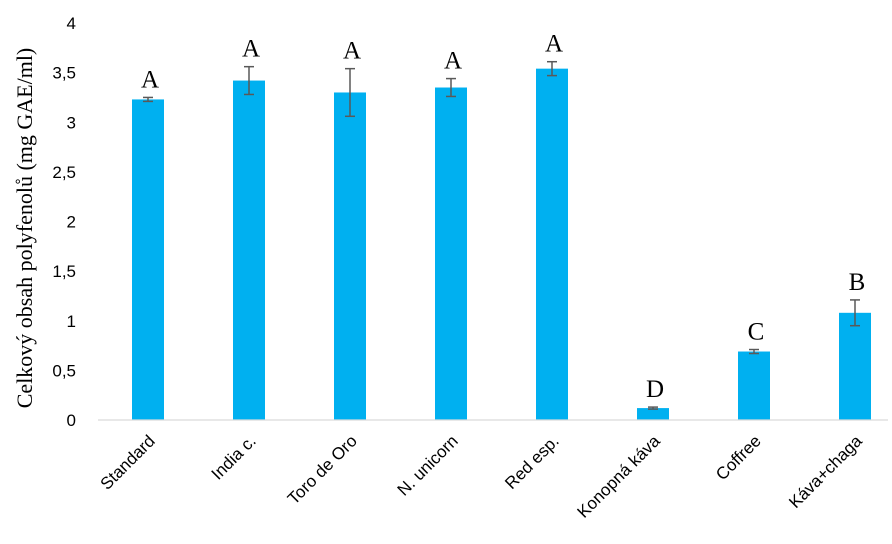 The width and height of the screenshot is (892, 544). Describe the element at coordinates (322, 469) in the screenshot. I see `x-tick-label: Toro de Oro` at that location.